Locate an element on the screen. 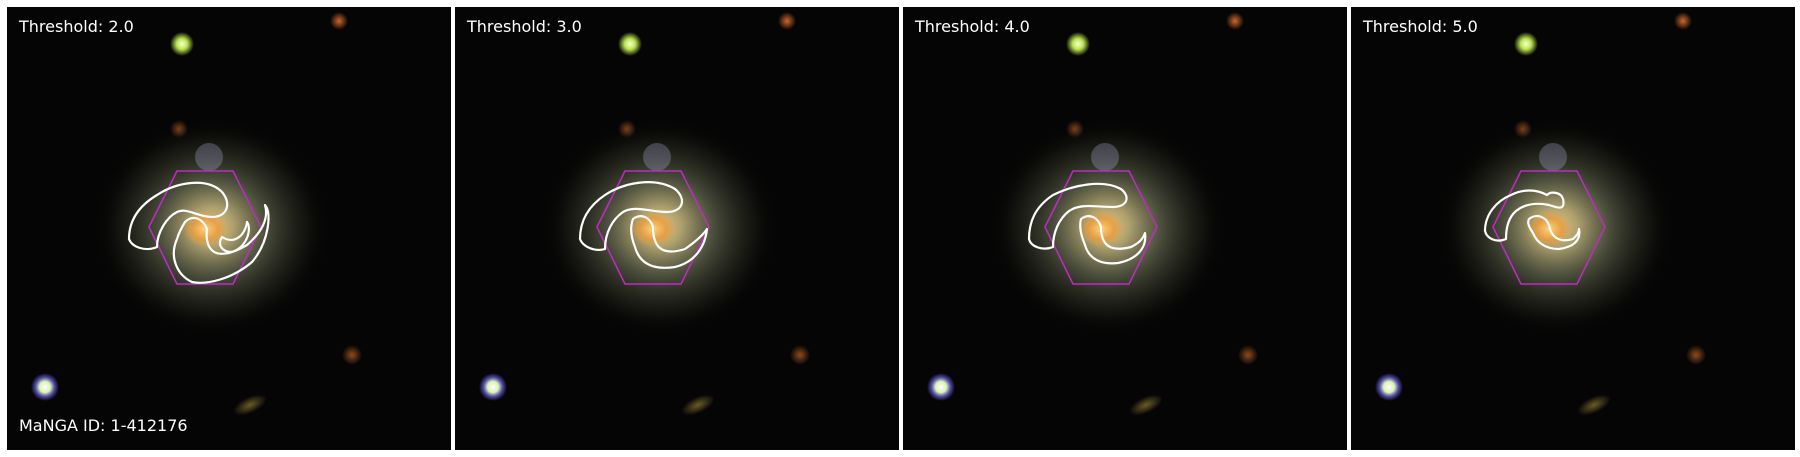 The image size is (1800, 457). manga-id-label: MaNGA ID: 1-412176 is located at coordinates (103, 425).